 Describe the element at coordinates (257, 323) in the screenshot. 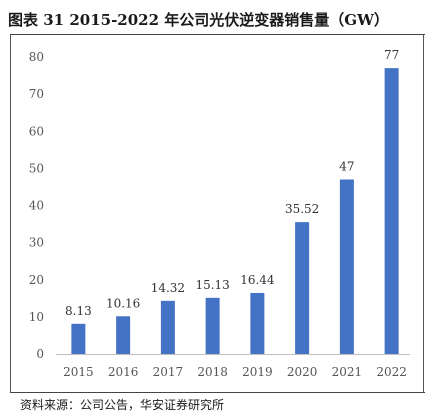

I see `bar-2019` at that location.